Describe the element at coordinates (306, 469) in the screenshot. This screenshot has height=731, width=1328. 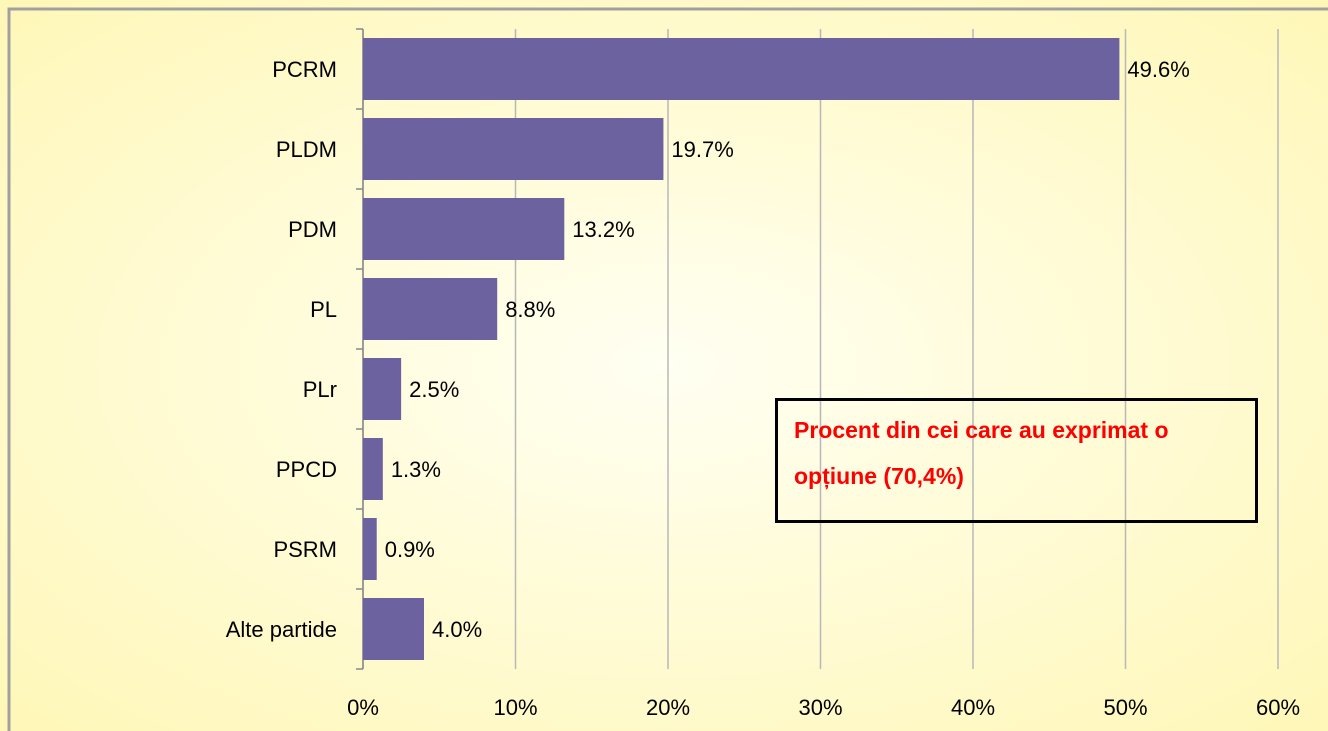
I see `y-tick-label: PPCD` at that location.